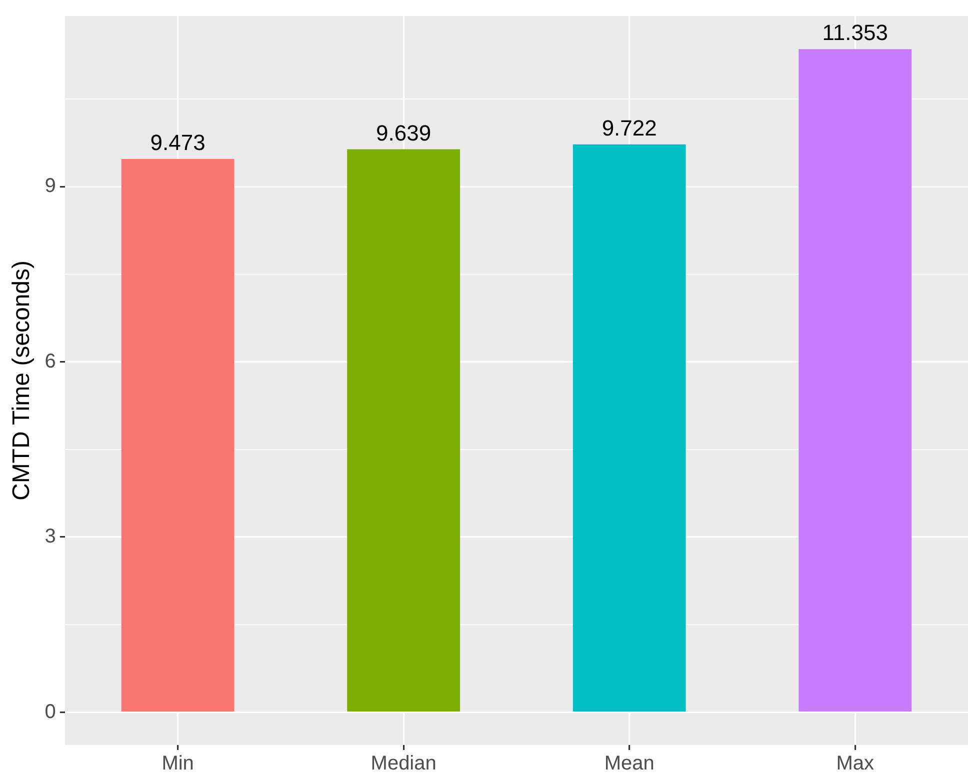  I want to click on data-label: 11.353, so click(855, 33).